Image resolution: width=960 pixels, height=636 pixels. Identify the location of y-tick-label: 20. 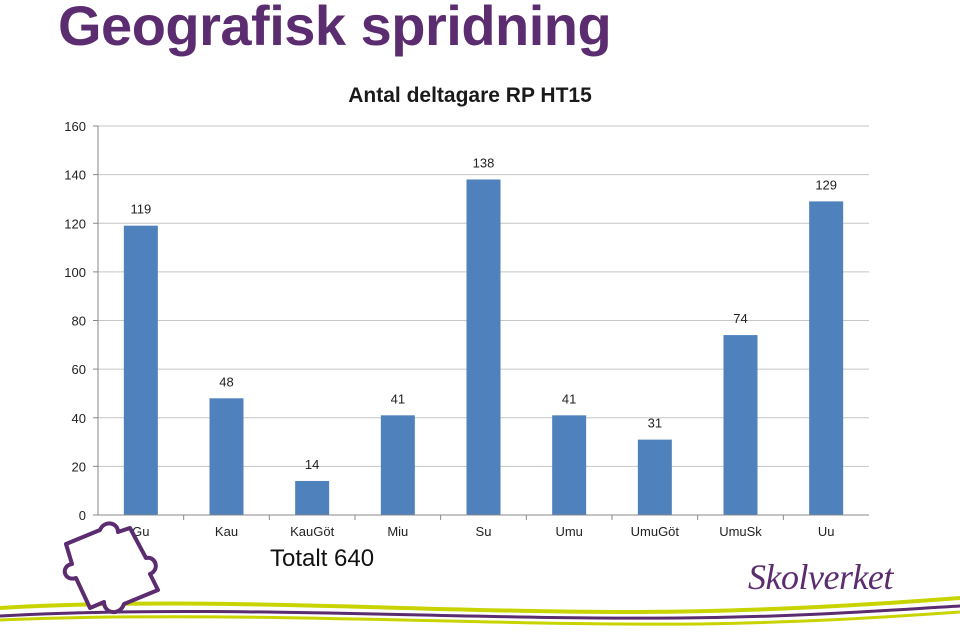
(79, 466).